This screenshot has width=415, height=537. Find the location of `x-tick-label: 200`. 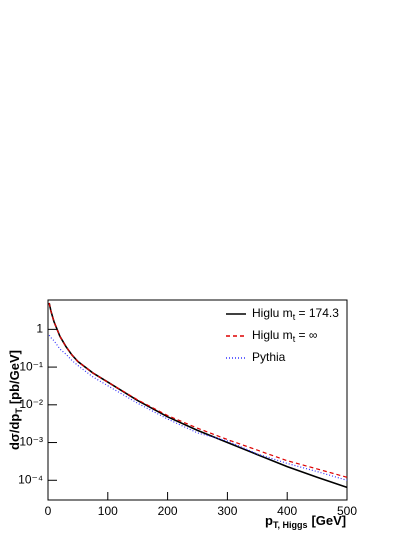

x-tick-label: 200 is located at coordinates (168, 511).